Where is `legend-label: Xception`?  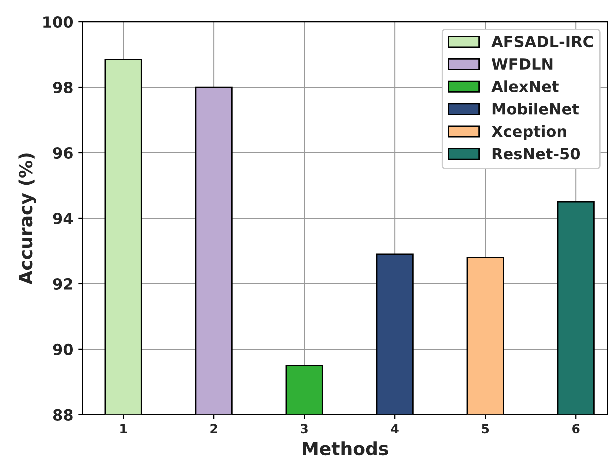 legend-label: Xception is located at coordinates (529, 132).